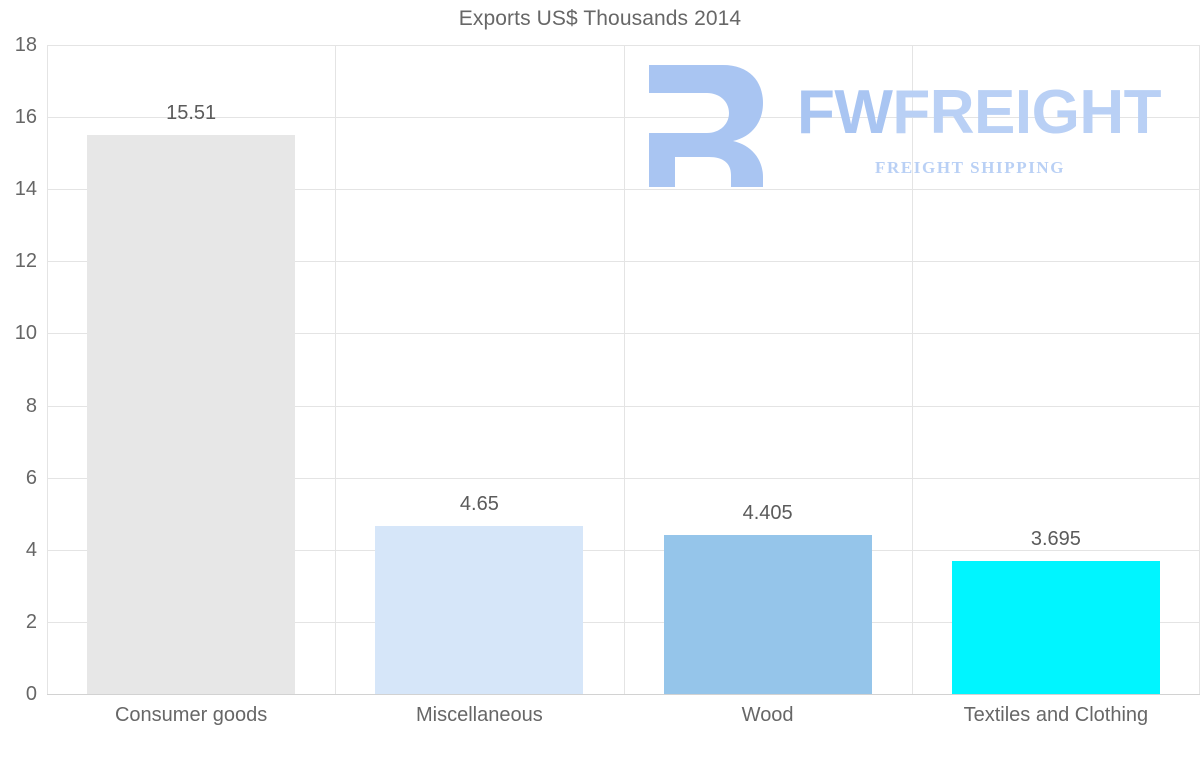 Image resolution: width=1200 pixels, height=763 pixels. Describe the element at coordinates (25, 117) in the screenshot. I see `y-axis-tick-label: 16` at that location.